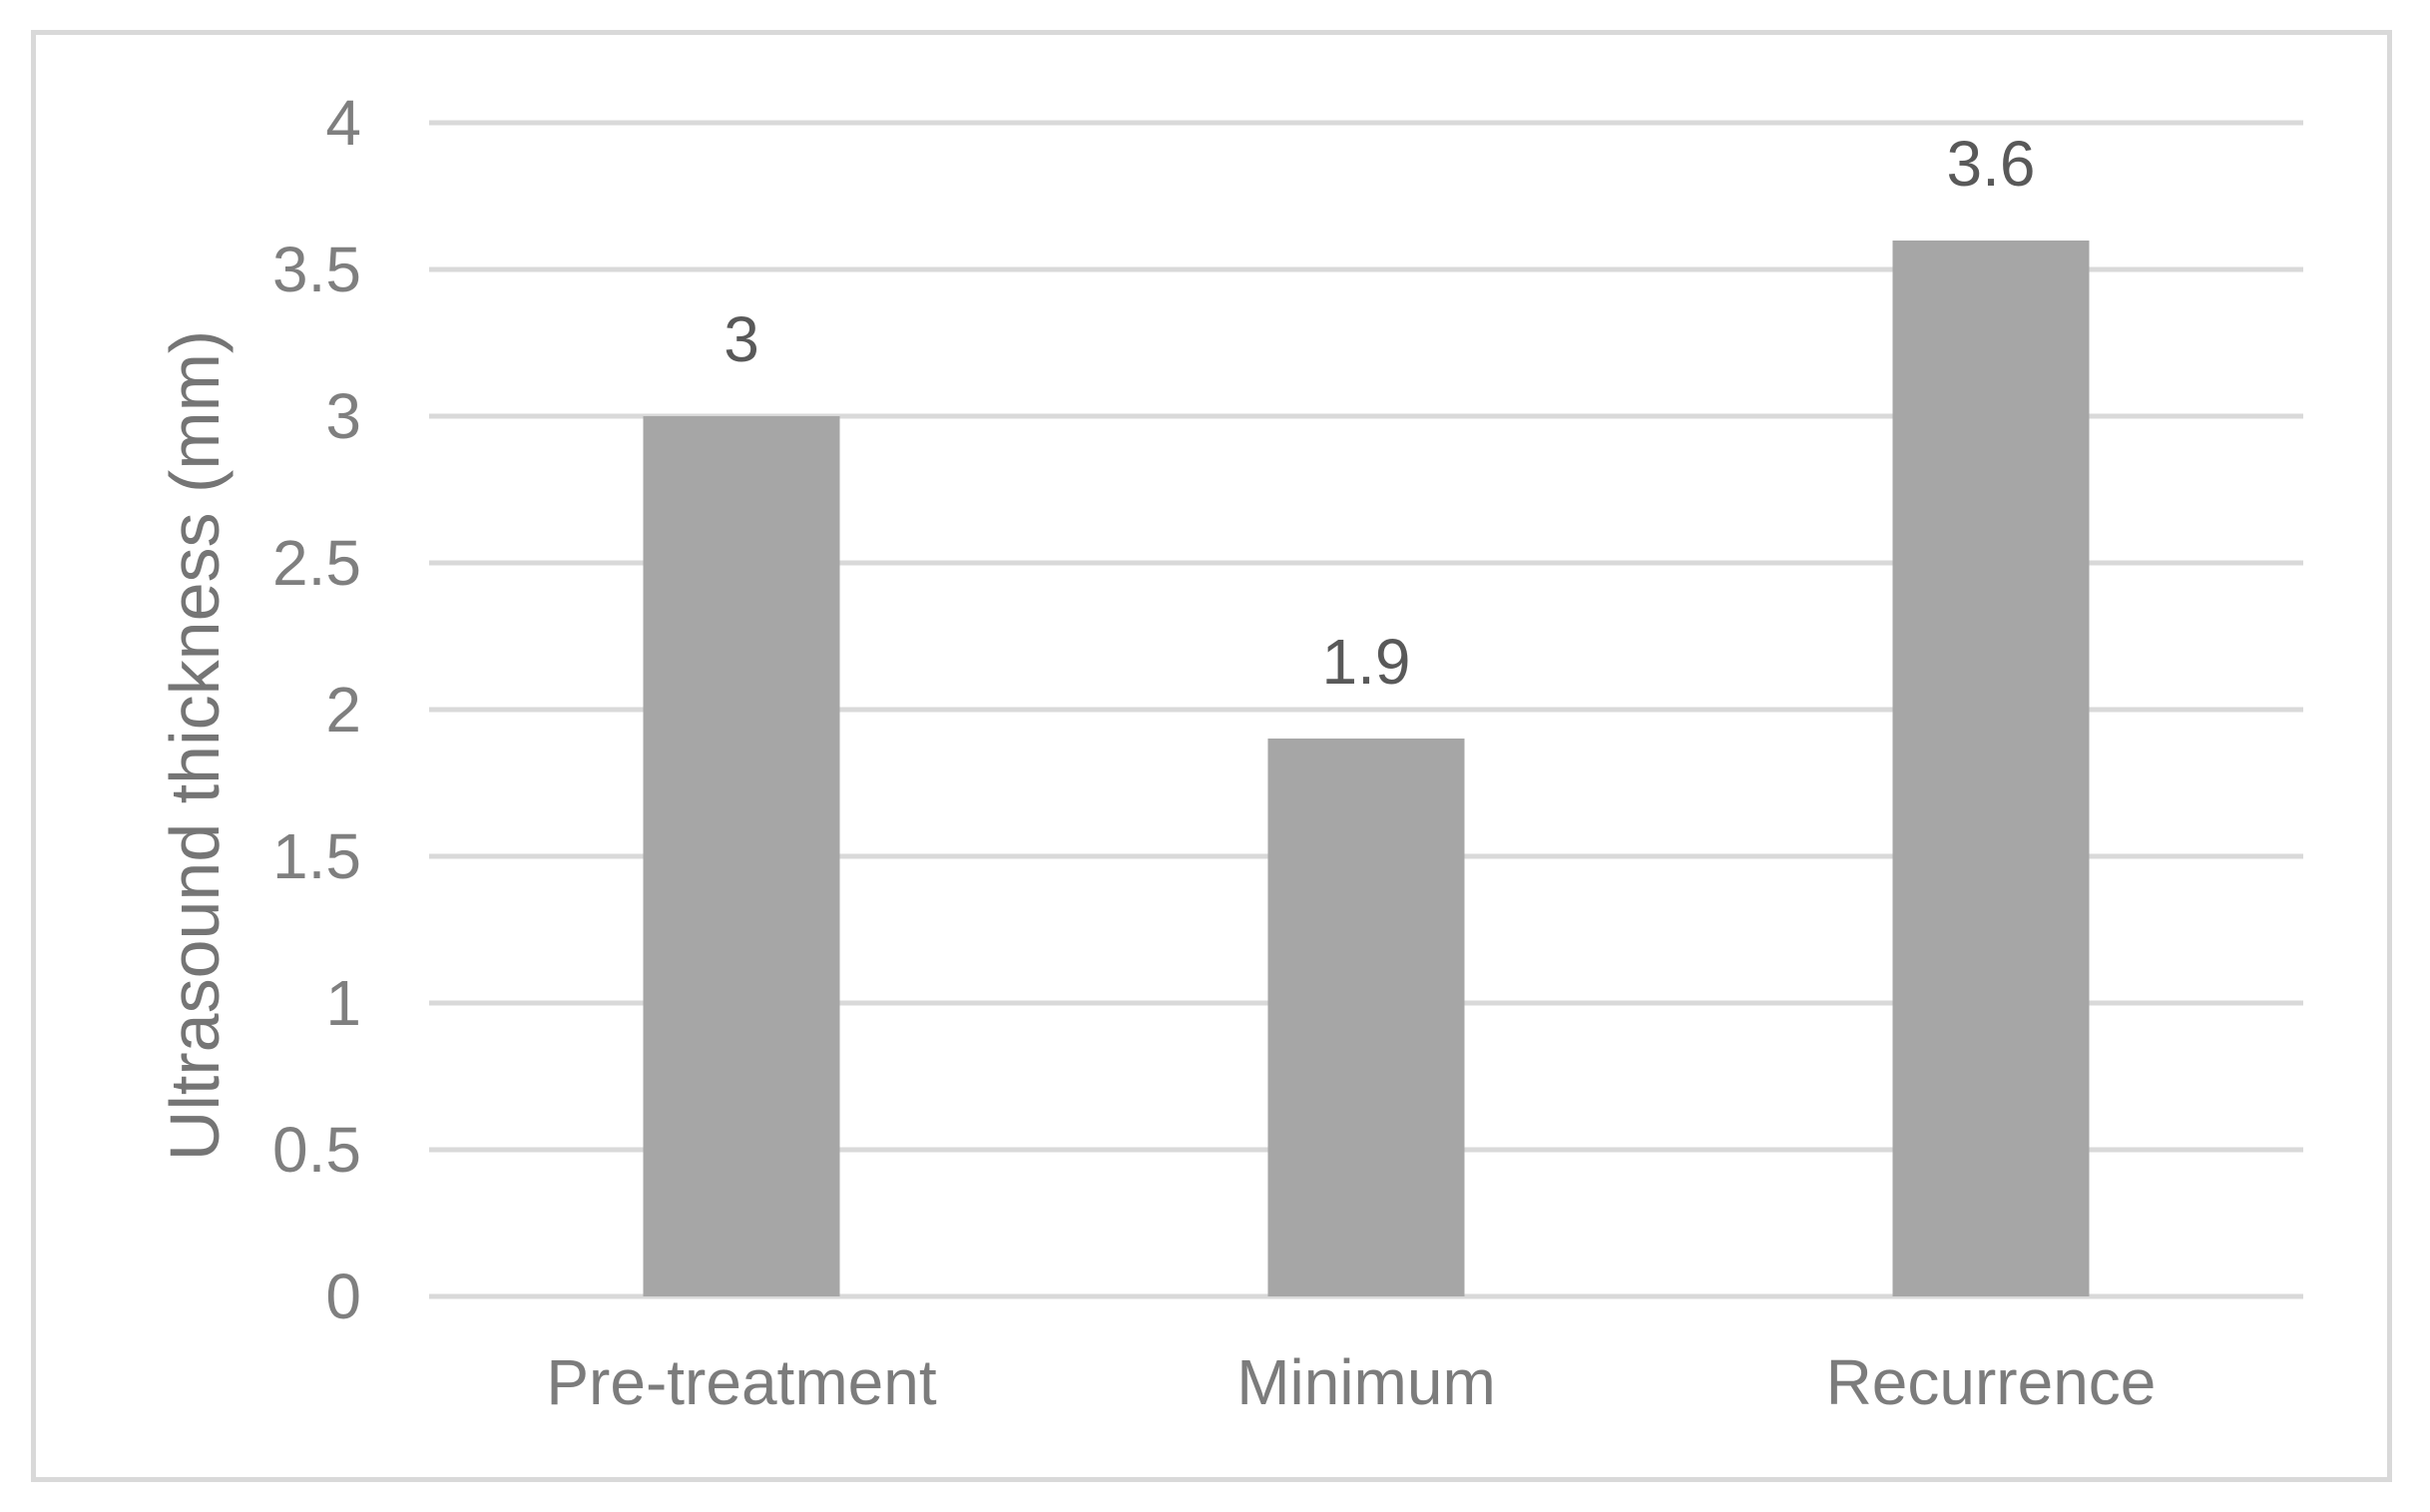  Describe the element at coordinates (343, 1003) in the screenshot. I see `y-tick-label: 1` at that location.